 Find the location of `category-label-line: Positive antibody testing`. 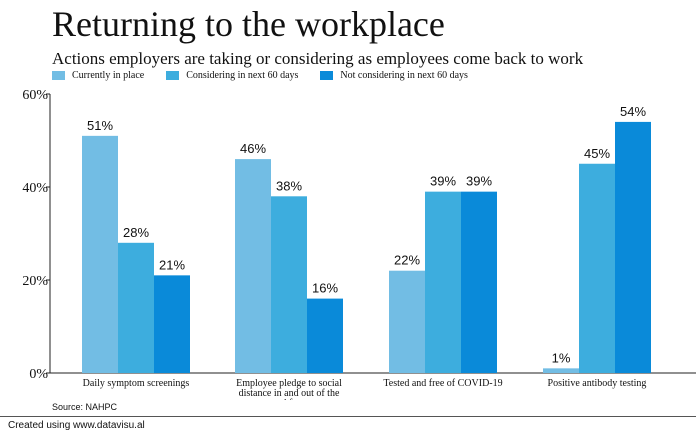

category-label-line: Positive antibody testing is located at coordinates (597, 383).